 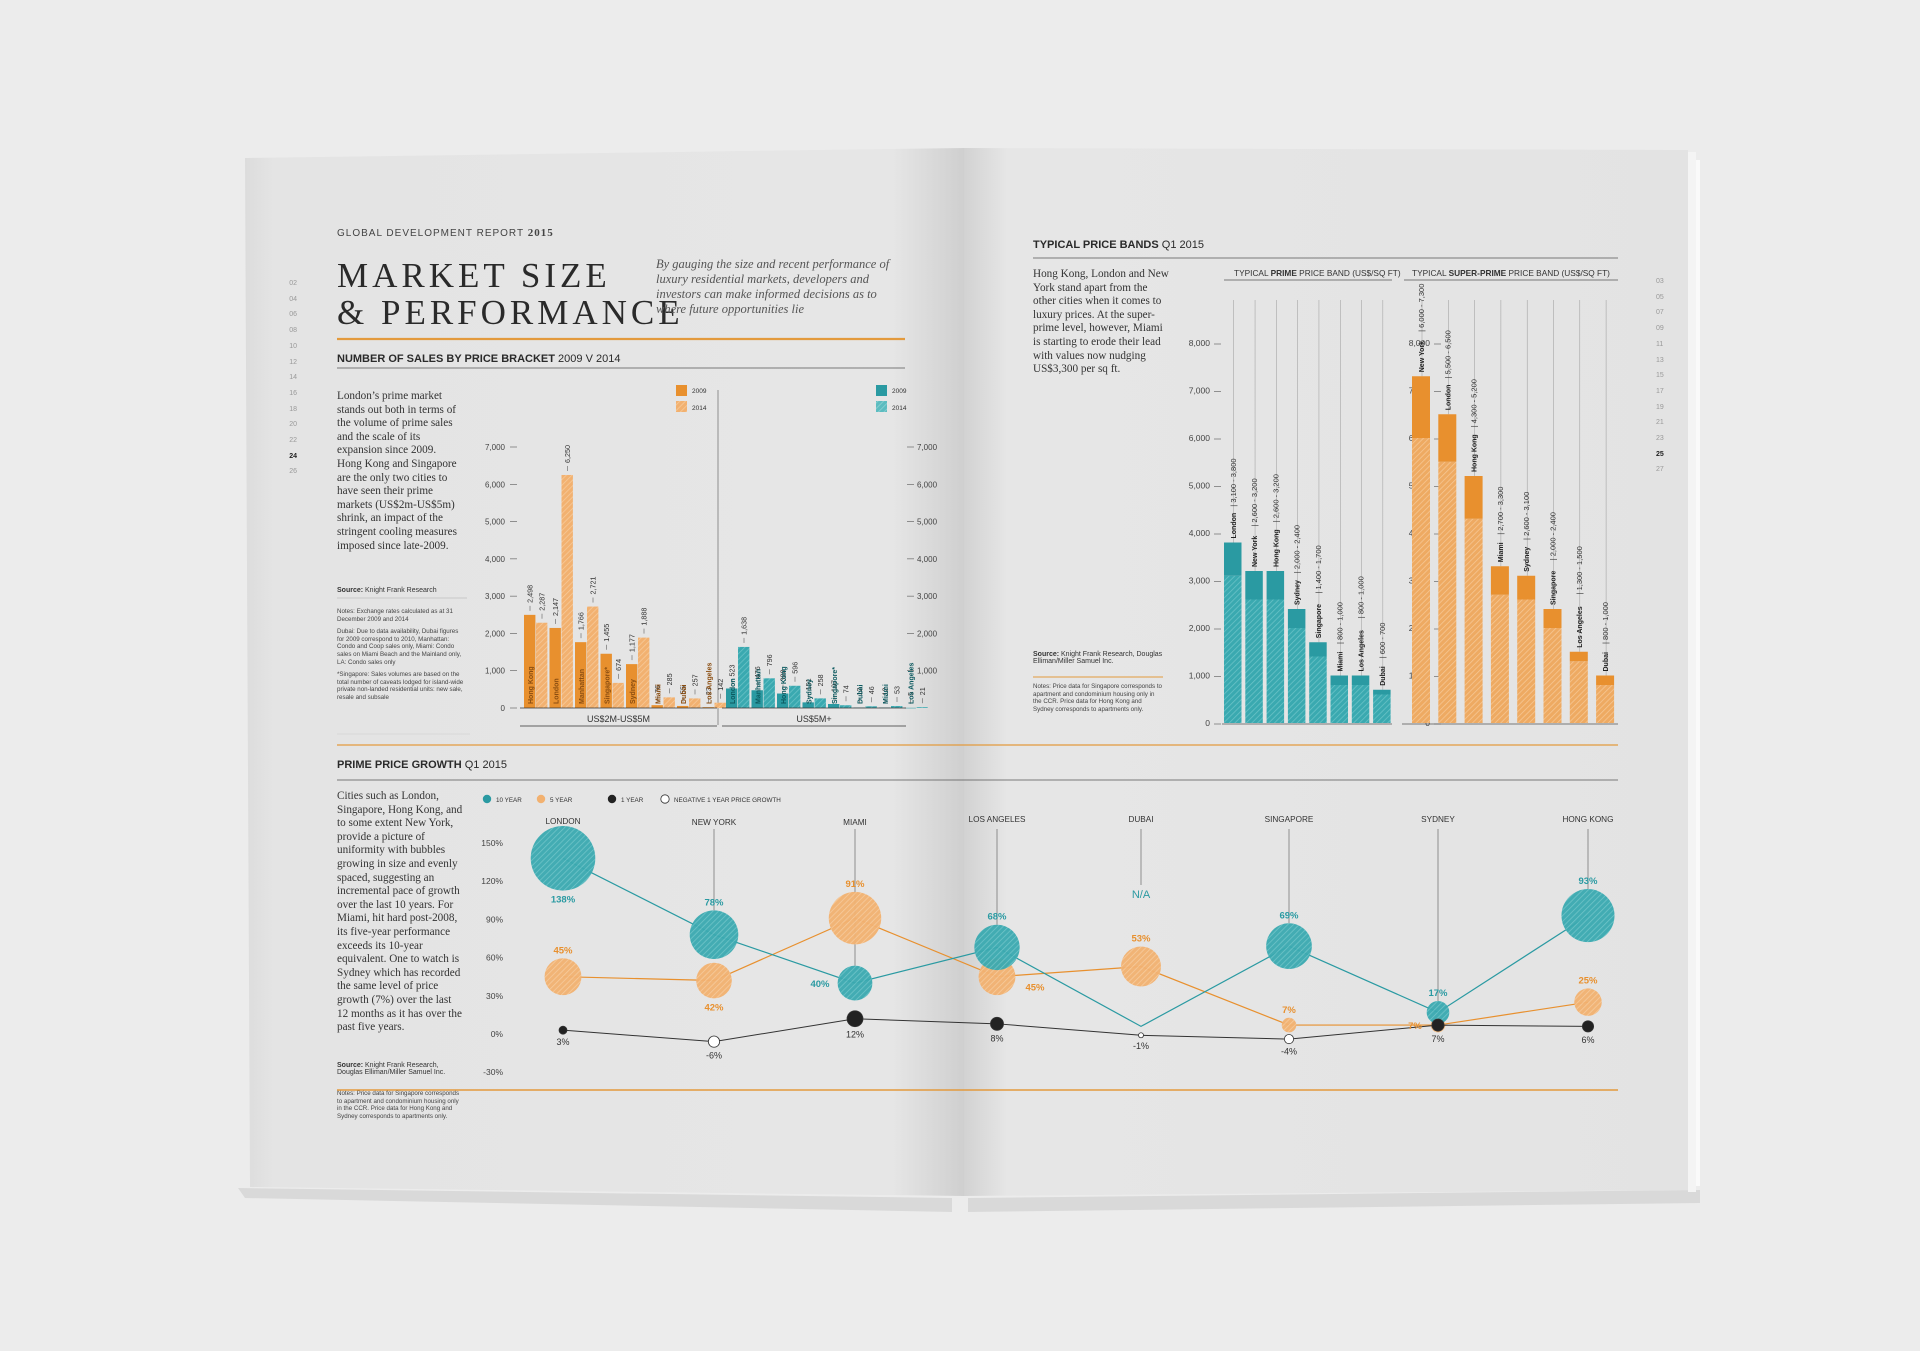 I want to click on report-name: GLOBAL DEVELOPMENT REPORT, so click(x=430, y=233).